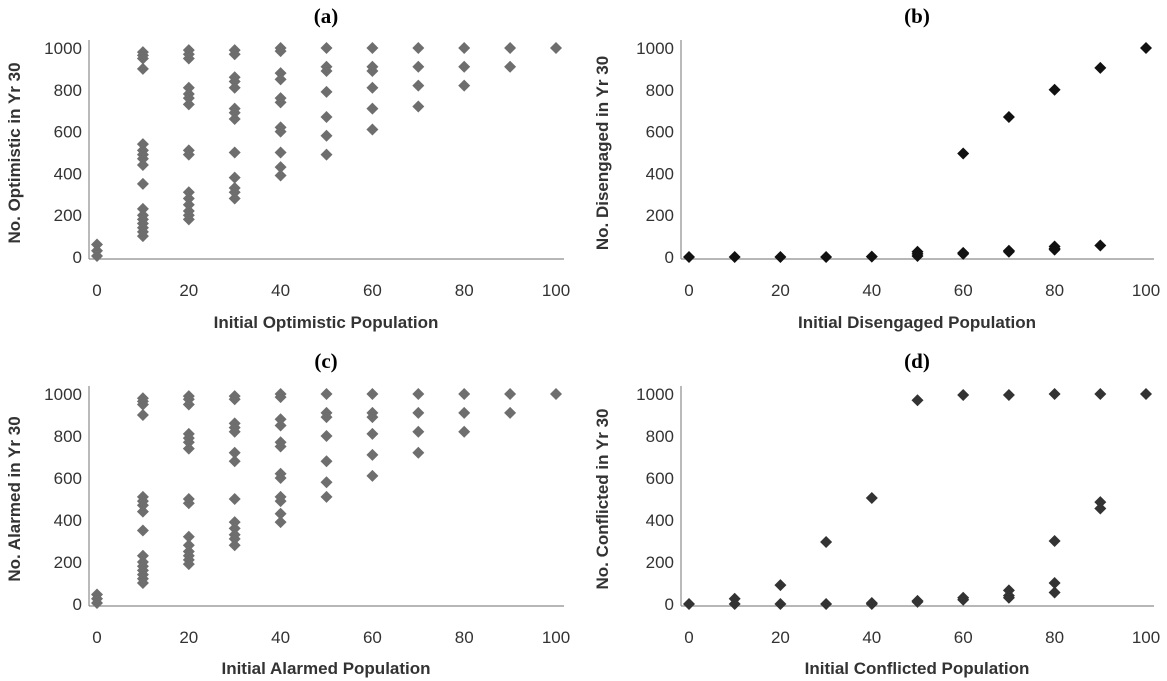 The width and height of the screenshot is (1167, 681). I want to click on x-tick-label: 80, so click(464, 637).